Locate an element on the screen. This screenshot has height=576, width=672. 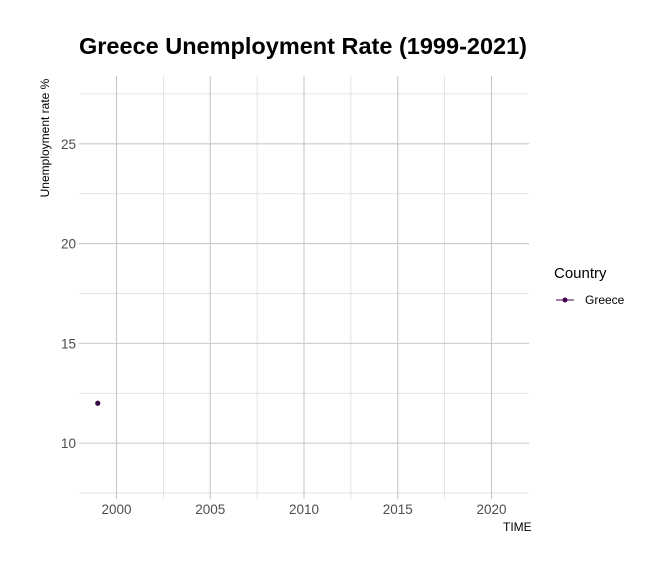
y-axis-label: Unemployment rate % is located at coordinates (45, 138).